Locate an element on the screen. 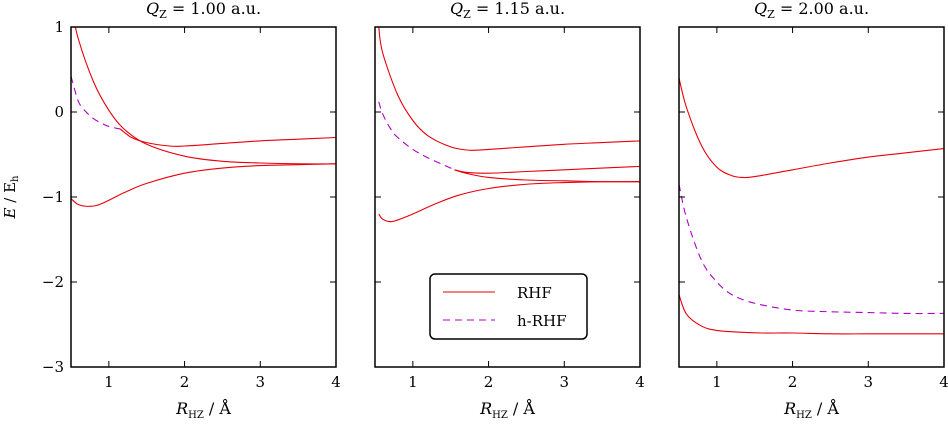  legend-hrhf-label: h-RHF is located at coordinates (542, 321).